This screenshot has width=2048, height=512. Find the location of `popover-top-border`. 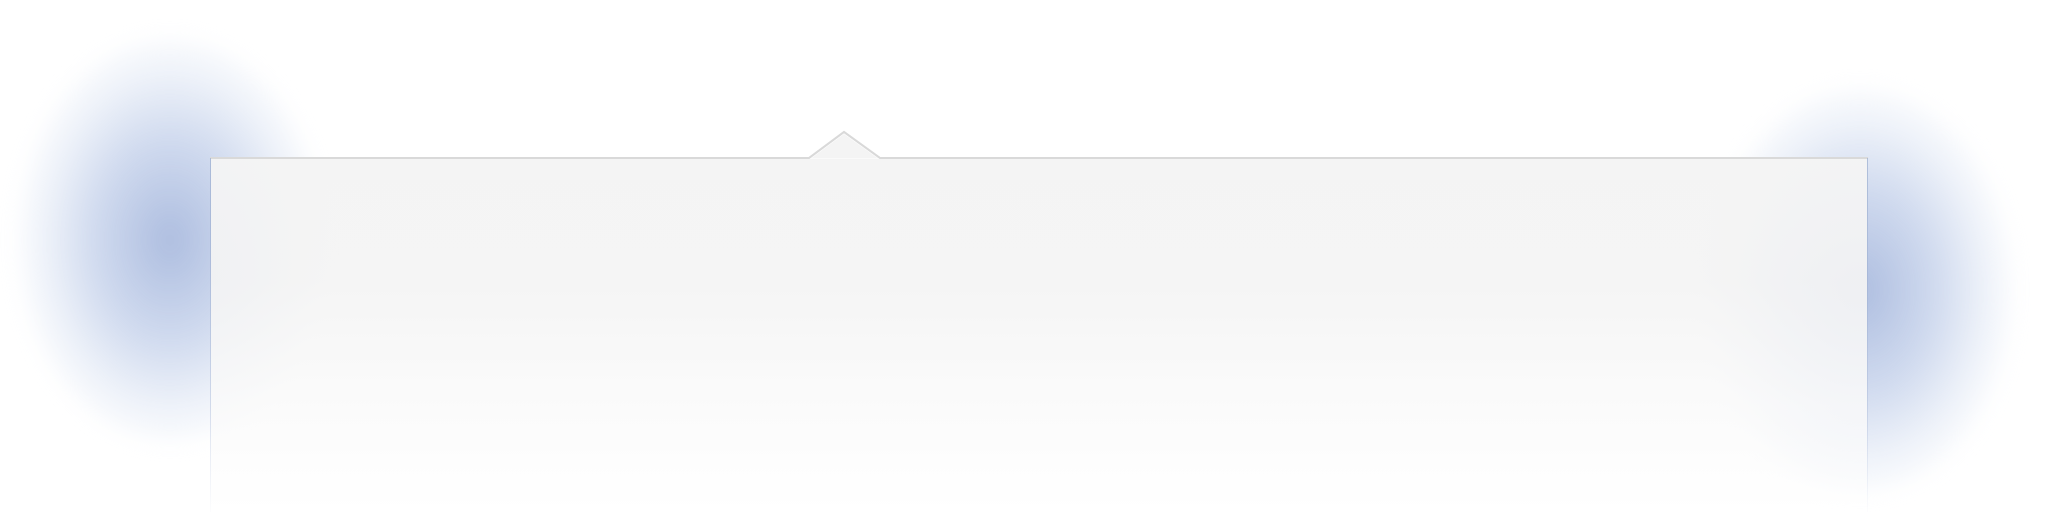

popover-top-border is located at coordinates (1039, 144).